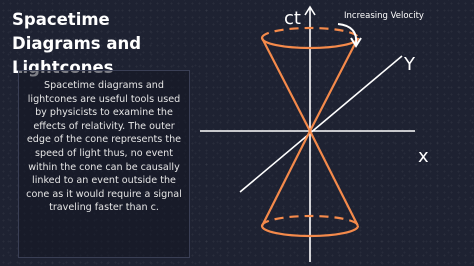 Image resolution: width=474 pixels, height=266 pixels. What do you see at coordinates (292, 18) in the screenshot?
I see `ct-label: ct` at bounding box center [292, 18].